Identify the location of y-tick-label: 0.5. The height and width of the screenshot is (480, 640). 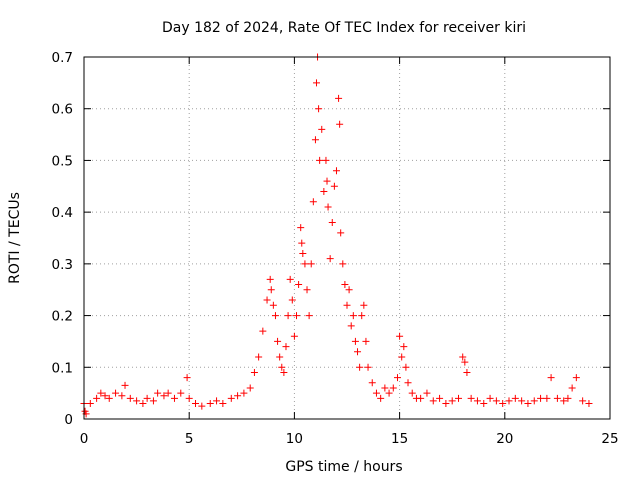
(62, 161).